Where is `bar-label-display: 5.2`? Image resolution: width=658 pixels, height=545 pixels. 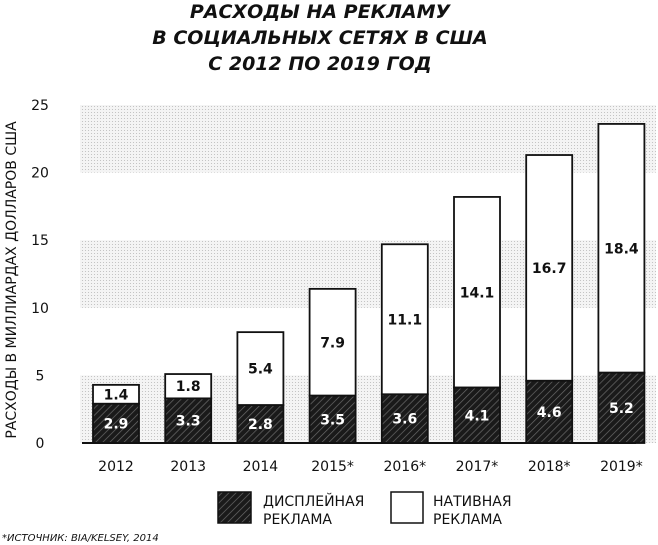 bar-label-display: 5.2 is located at coordinates (621, 409).